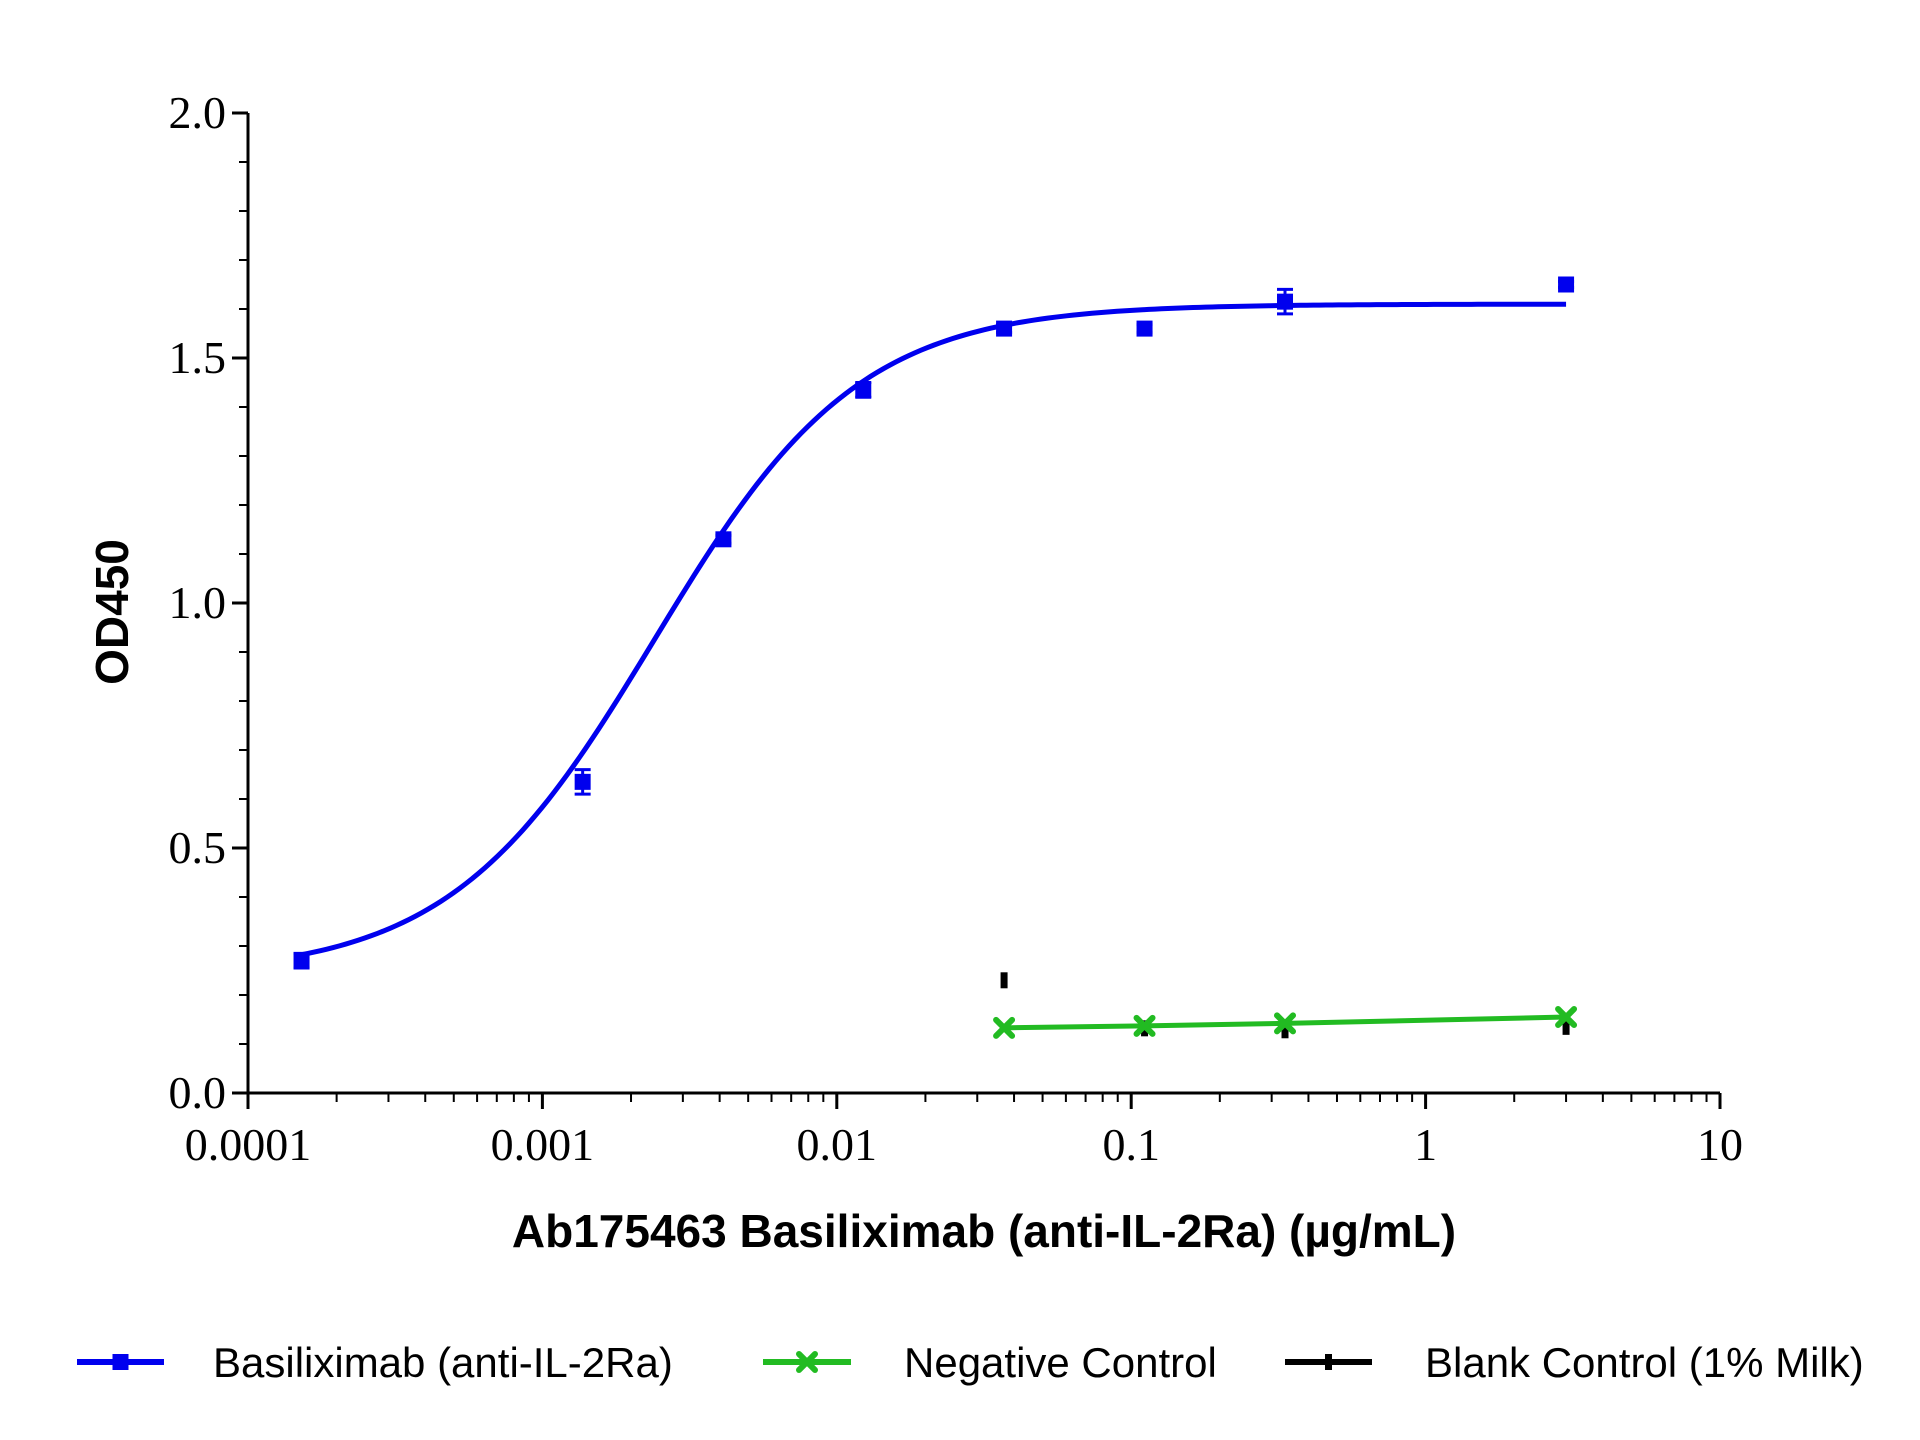 The image size is (1920, 1440). Describe the element at coordinates (443, 1362) in the screenshot. I see `legend-label: Basiliximab (anti-IL-2Ra)` at that location.